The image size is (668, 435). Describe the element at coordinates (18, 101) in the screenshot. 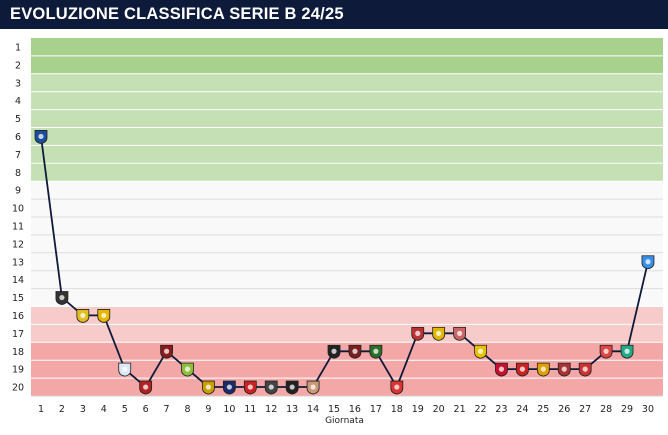

I see `y-tick-label: 4` at that location.